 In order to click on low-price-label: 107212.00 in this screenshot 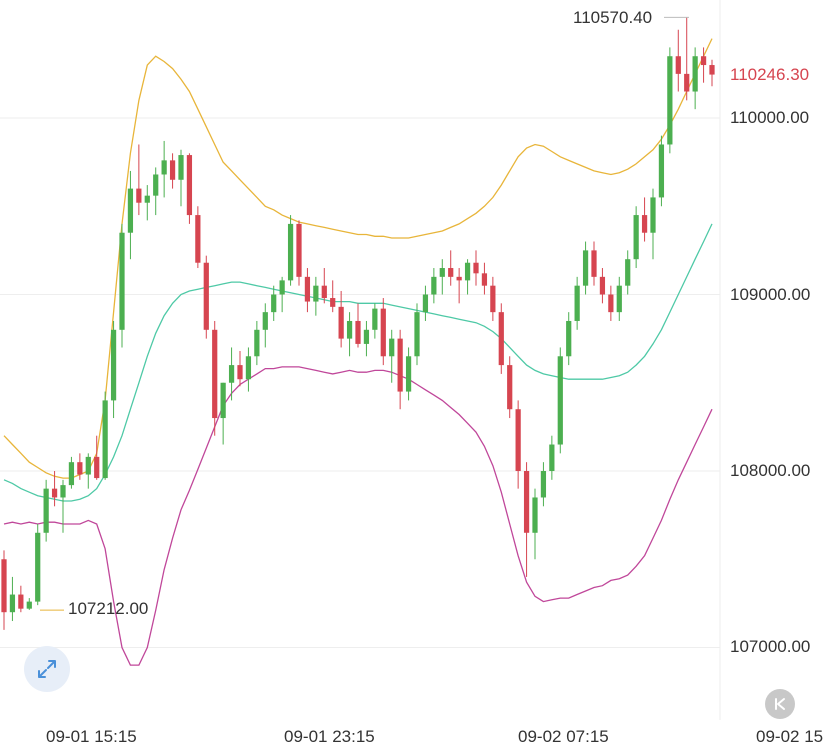, I will do `click(108, 608)`.